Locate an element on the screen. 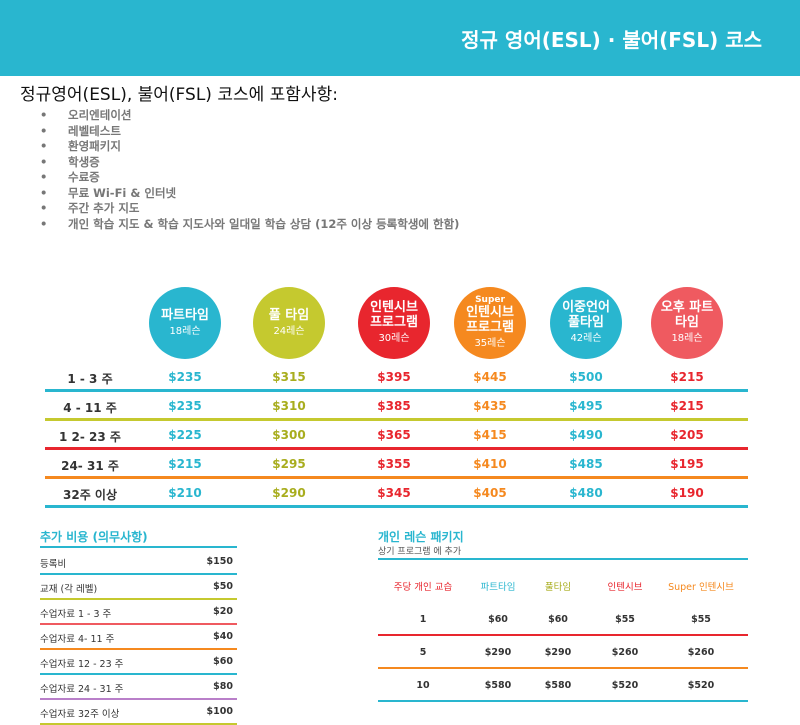 Image resolution: width=800 pixels, height=725 pixels. inclusion-item: • 수료증 is located at coordinates (249, 178).